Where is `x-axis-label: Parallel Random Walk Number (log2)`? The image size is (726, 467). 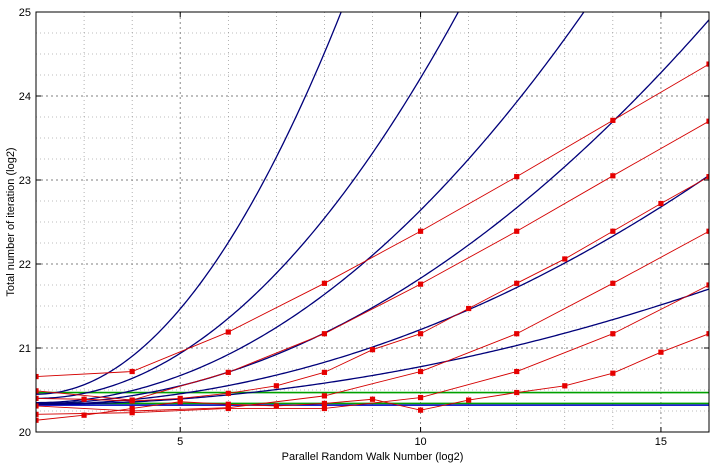
x-axis-label: Parallel Random Walk Number (log2) is located at coordinates (373, 457).